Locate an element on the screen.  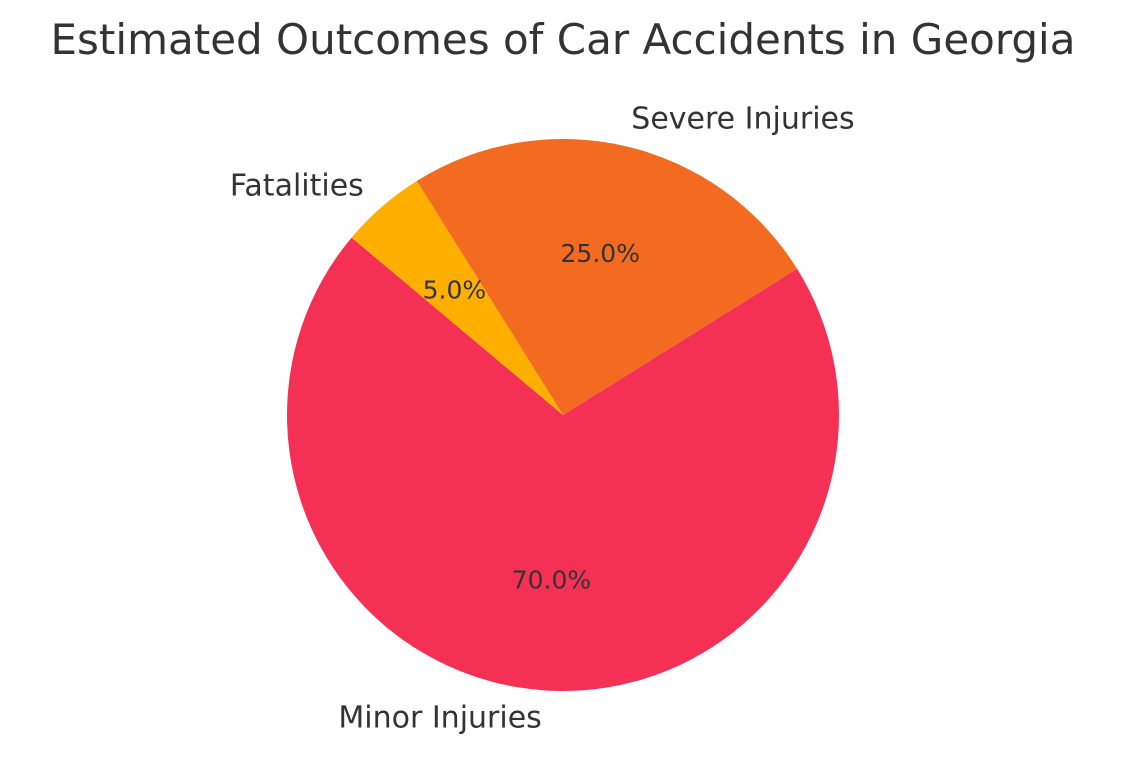
pie-slice-fatalities is located at coordinates (457, 297).